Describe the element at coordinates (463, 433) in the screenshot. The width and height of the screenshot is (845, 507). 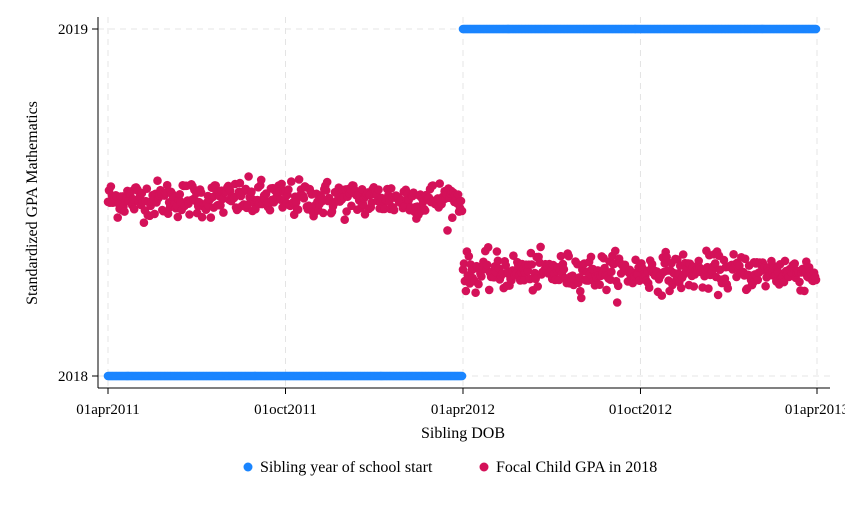
I see `x-axis-title: Sibling DOB` at that location.